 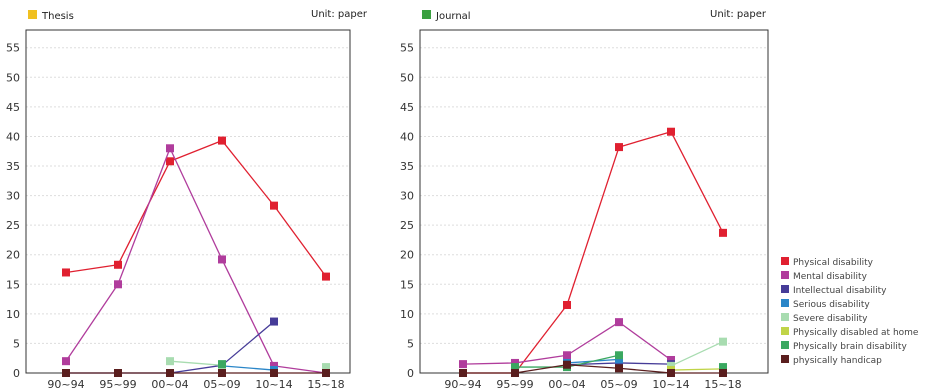 What do you see at coordinates (13, 136) in the screenshot?
I see `y-tick-label: 40` at bounding box center [13, 136].